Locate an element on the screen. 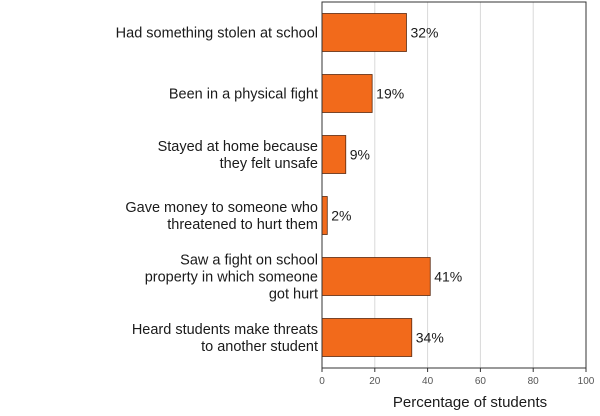  x-axis-title: Percentage of students is located at coordinates (470, 402).